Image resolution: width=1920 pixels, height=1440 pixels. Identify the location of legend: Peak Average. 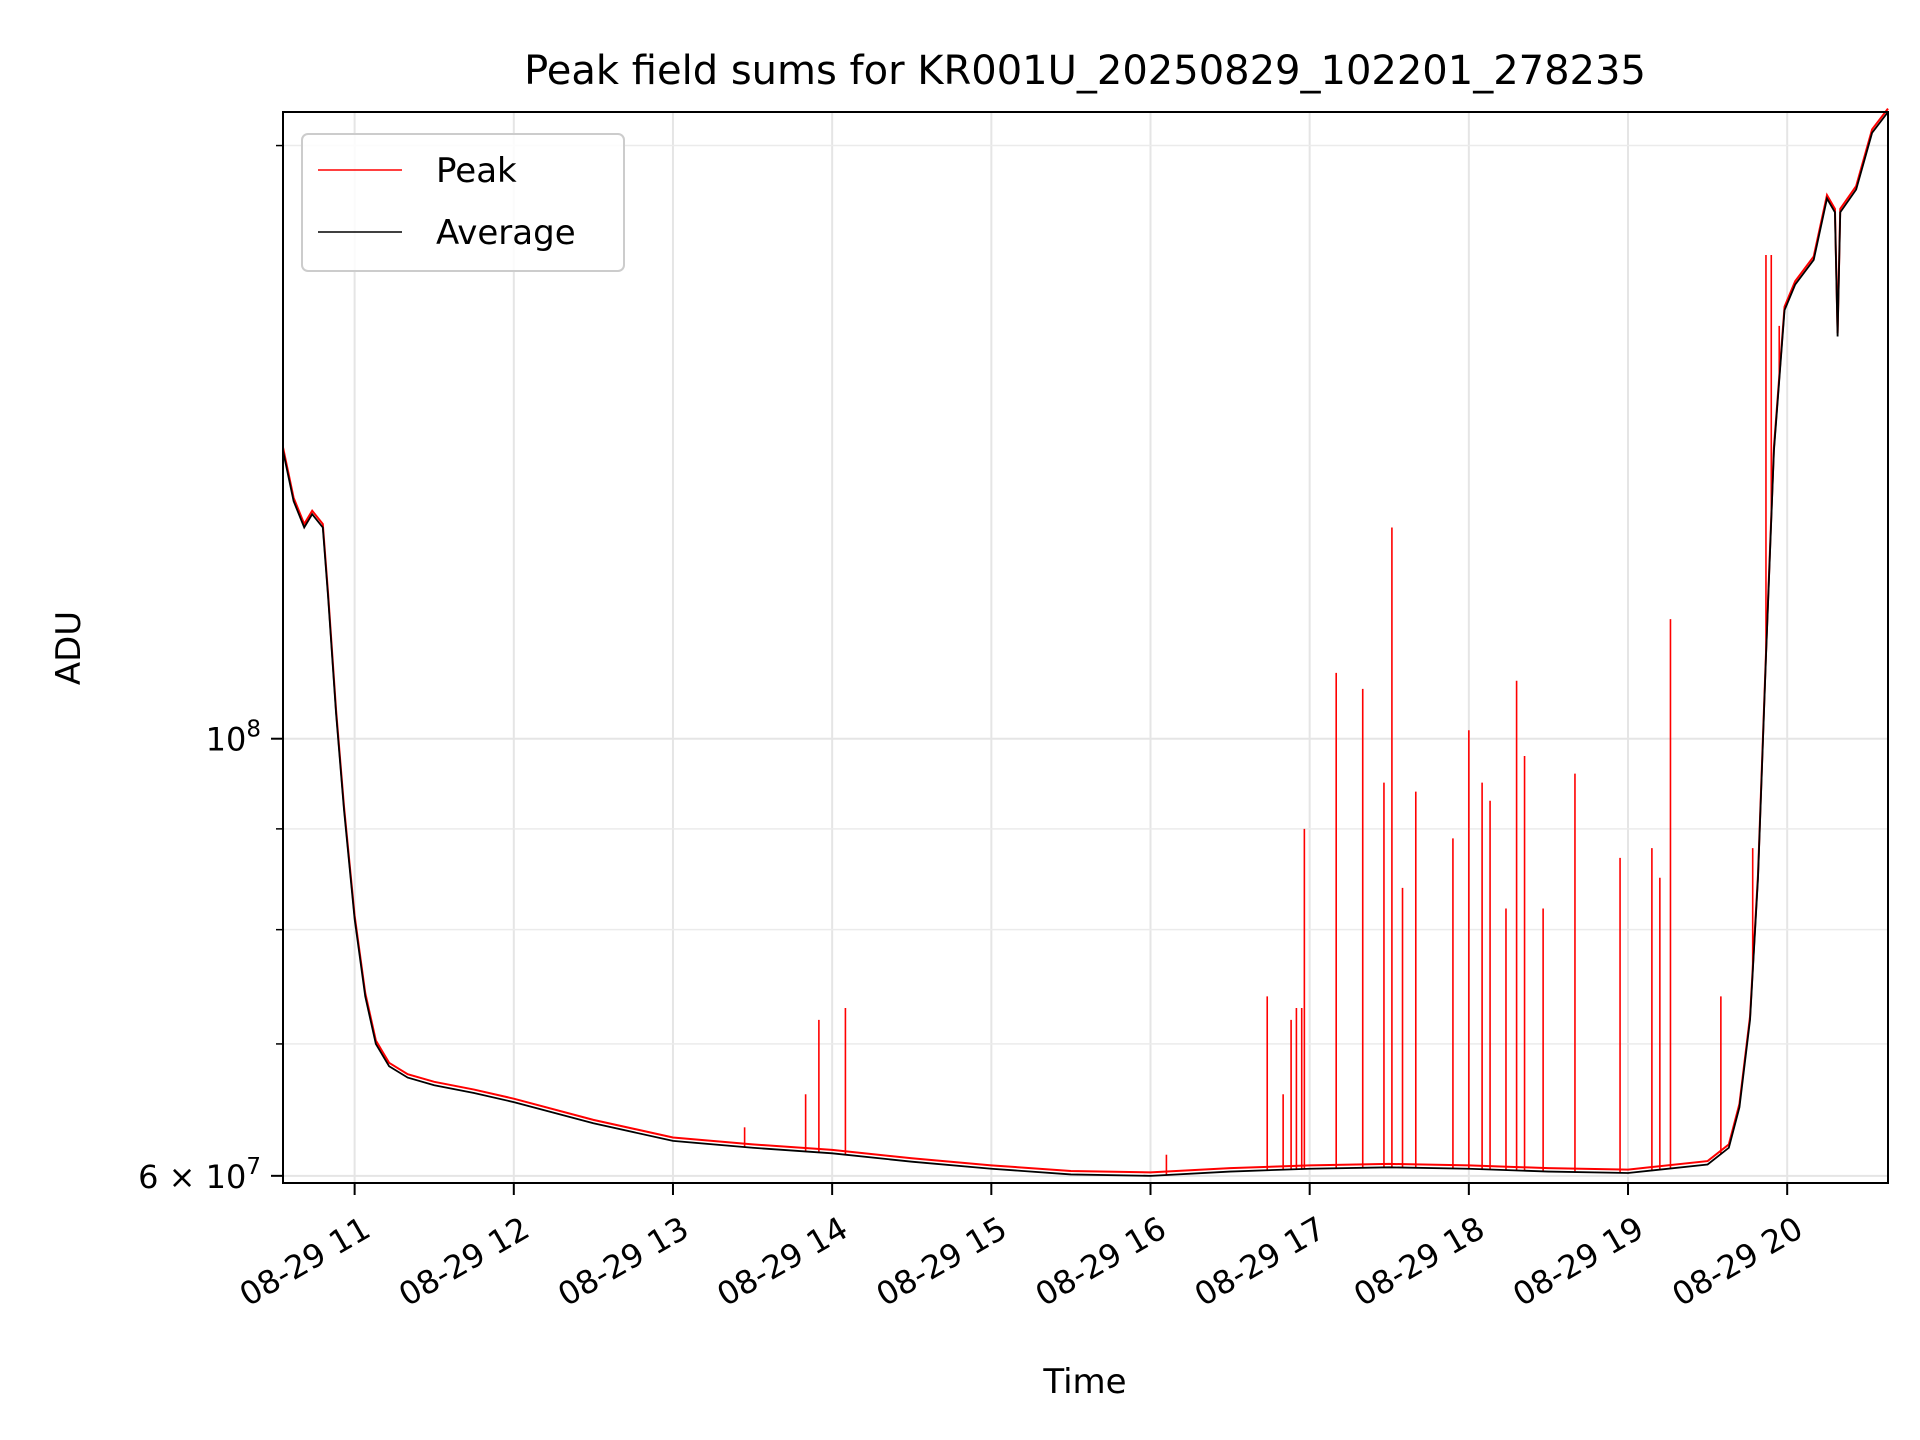
(463, 202).